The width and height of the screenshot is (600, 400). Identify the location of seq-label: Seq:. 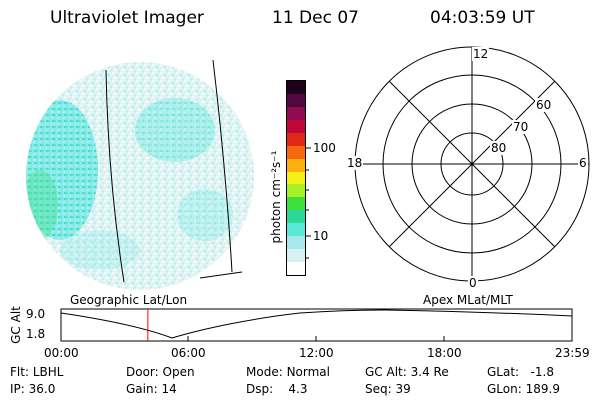
(378, 389).